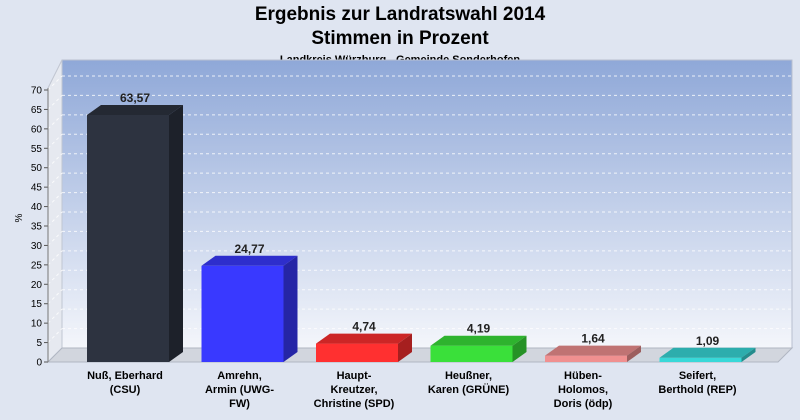 The image size is (800, 420). I want to click on page-title: Ergebnis zur Landratswahl 2014, so click(400, 14).